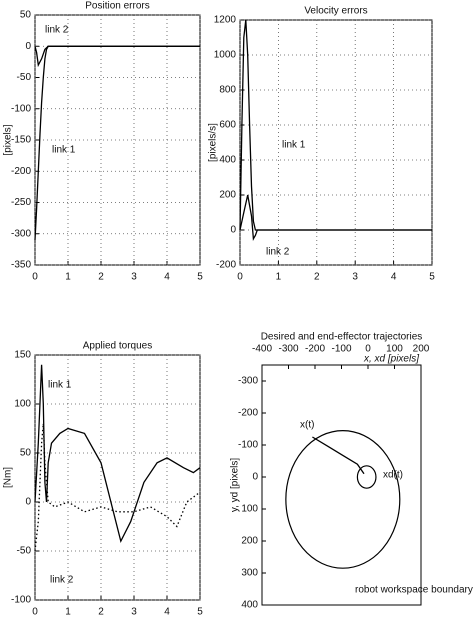  What do you see at coordinates (414, 590) in the screenshot?
I see `circle-annotation: robot workspace boundary` at bounding box center [414, 590].